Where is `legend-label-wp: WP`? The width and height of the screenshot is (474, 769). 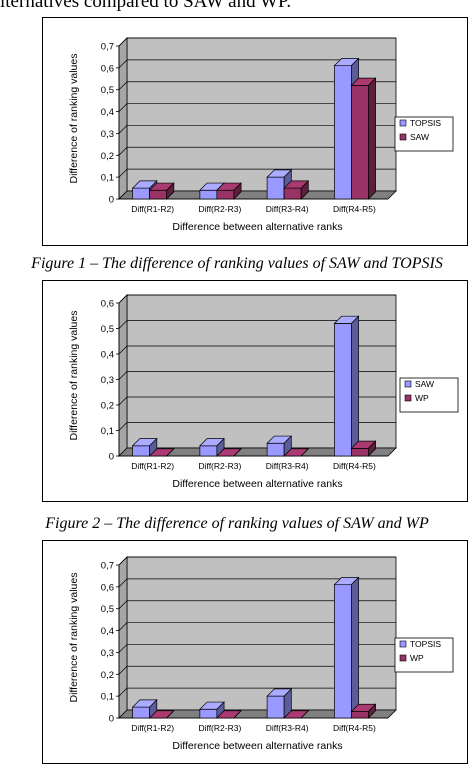
legend-label-wp: WP is located at coordinates (417, 658).